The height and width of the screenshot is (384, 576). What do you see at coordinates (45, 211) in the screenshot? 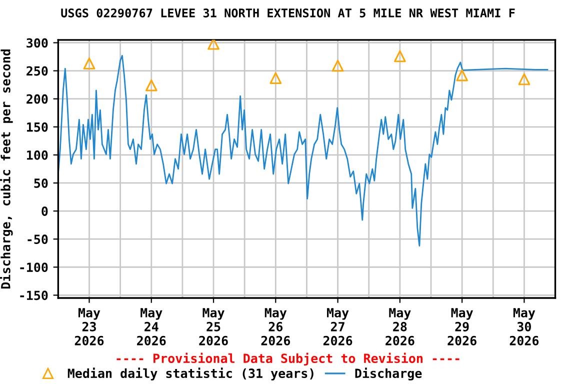
I see `y-tick-label: 0` at bounding box center [45, 211].